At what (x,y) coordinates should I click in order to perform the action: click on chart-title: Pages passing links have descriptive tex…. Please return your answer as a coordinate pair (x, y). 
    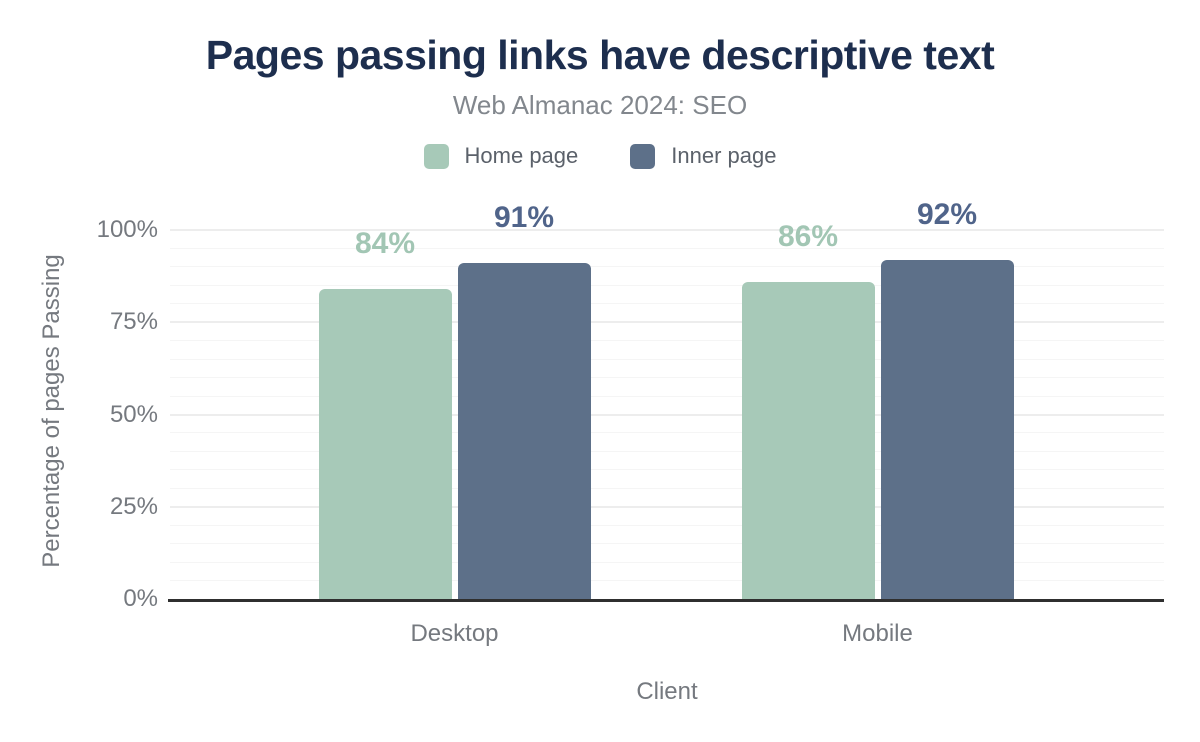
    Looking at the image, I should click on (600, 55).